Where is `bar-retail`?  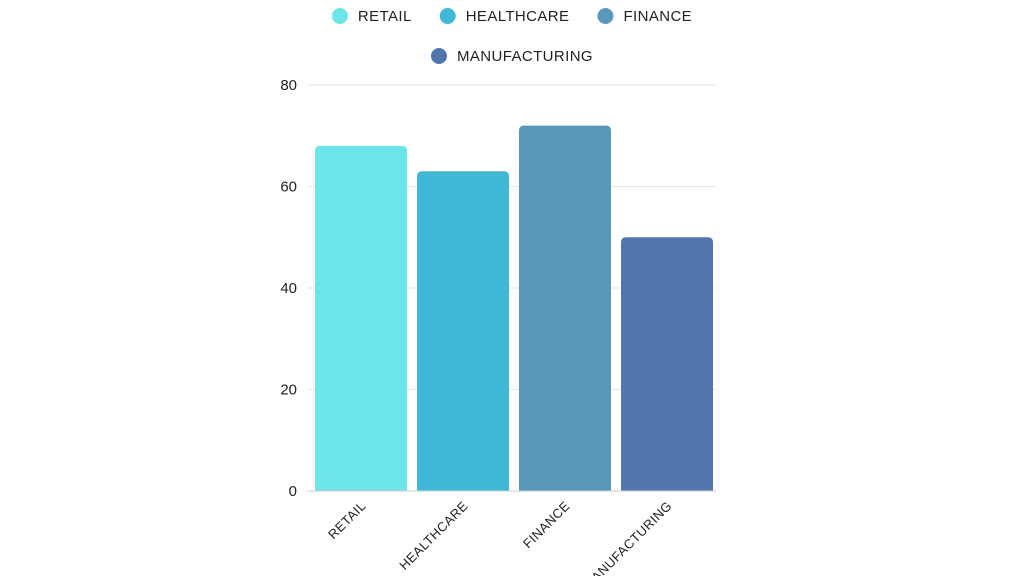 bar-retail is located at coordinates (361, 318).